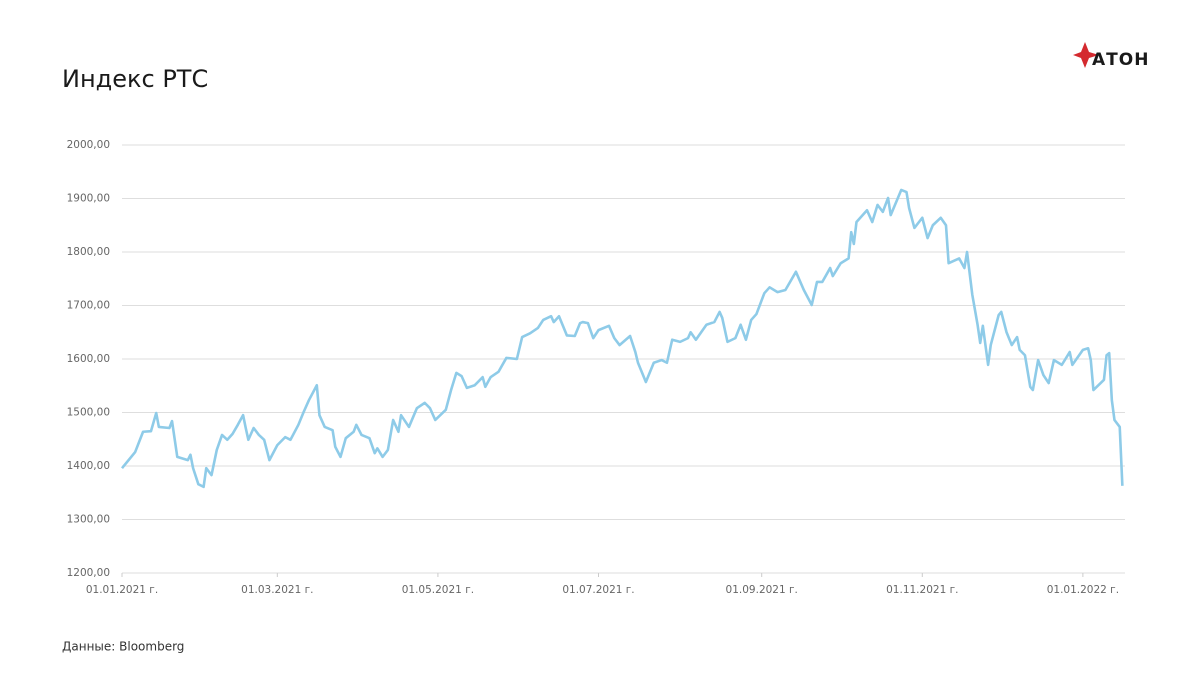 The width and height of the screenshot is (1200, 675). What do you see at coordinates (1083, 590) in the screenshot?
I see `x-tick-label: 01.01.2022 г.` at bounding box center [1083, 590].